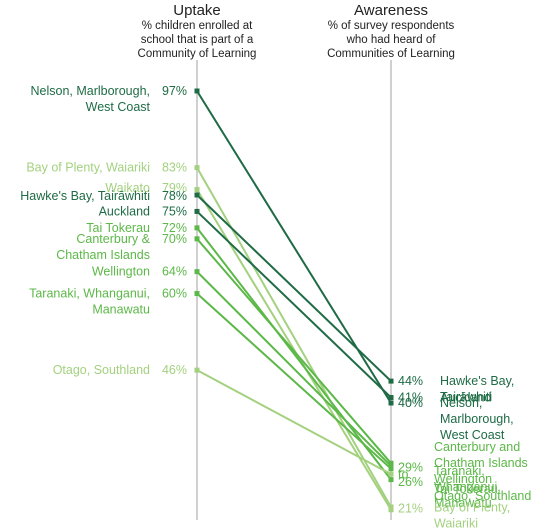 The height and width of the screenshot is (529, 550). I want to click on uptake-region-label: Chatham Islands, so click(103, 255).